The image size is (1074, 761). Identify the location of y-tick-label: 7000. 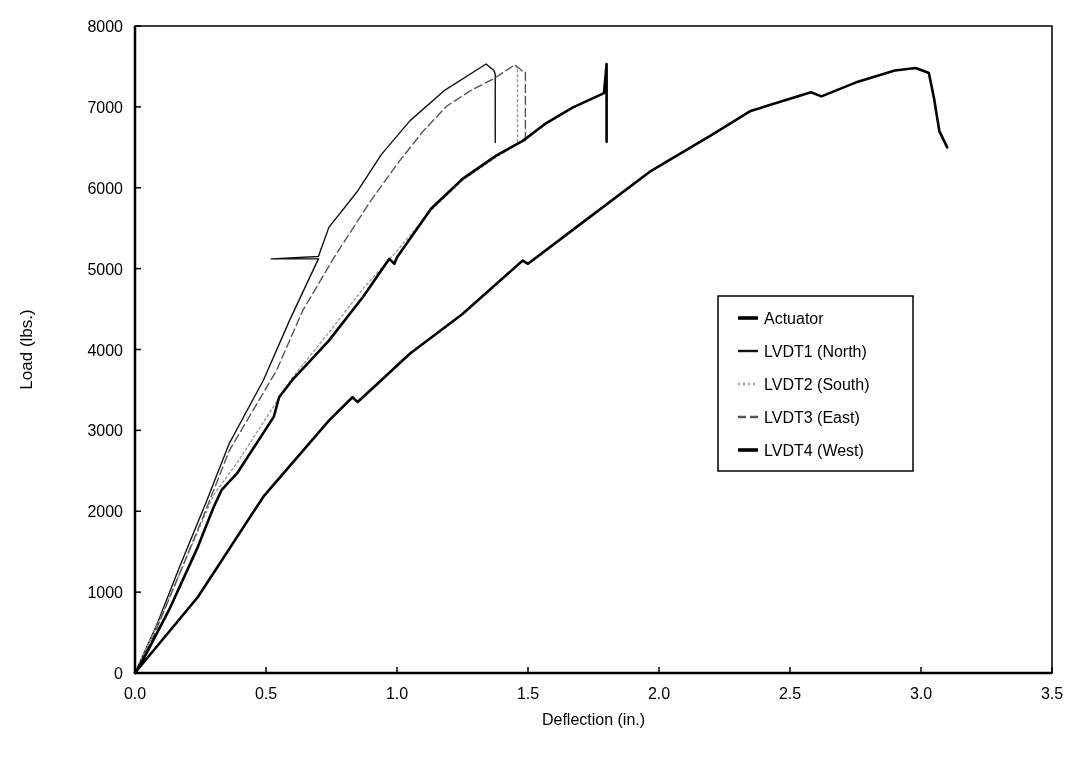
(105, 107).